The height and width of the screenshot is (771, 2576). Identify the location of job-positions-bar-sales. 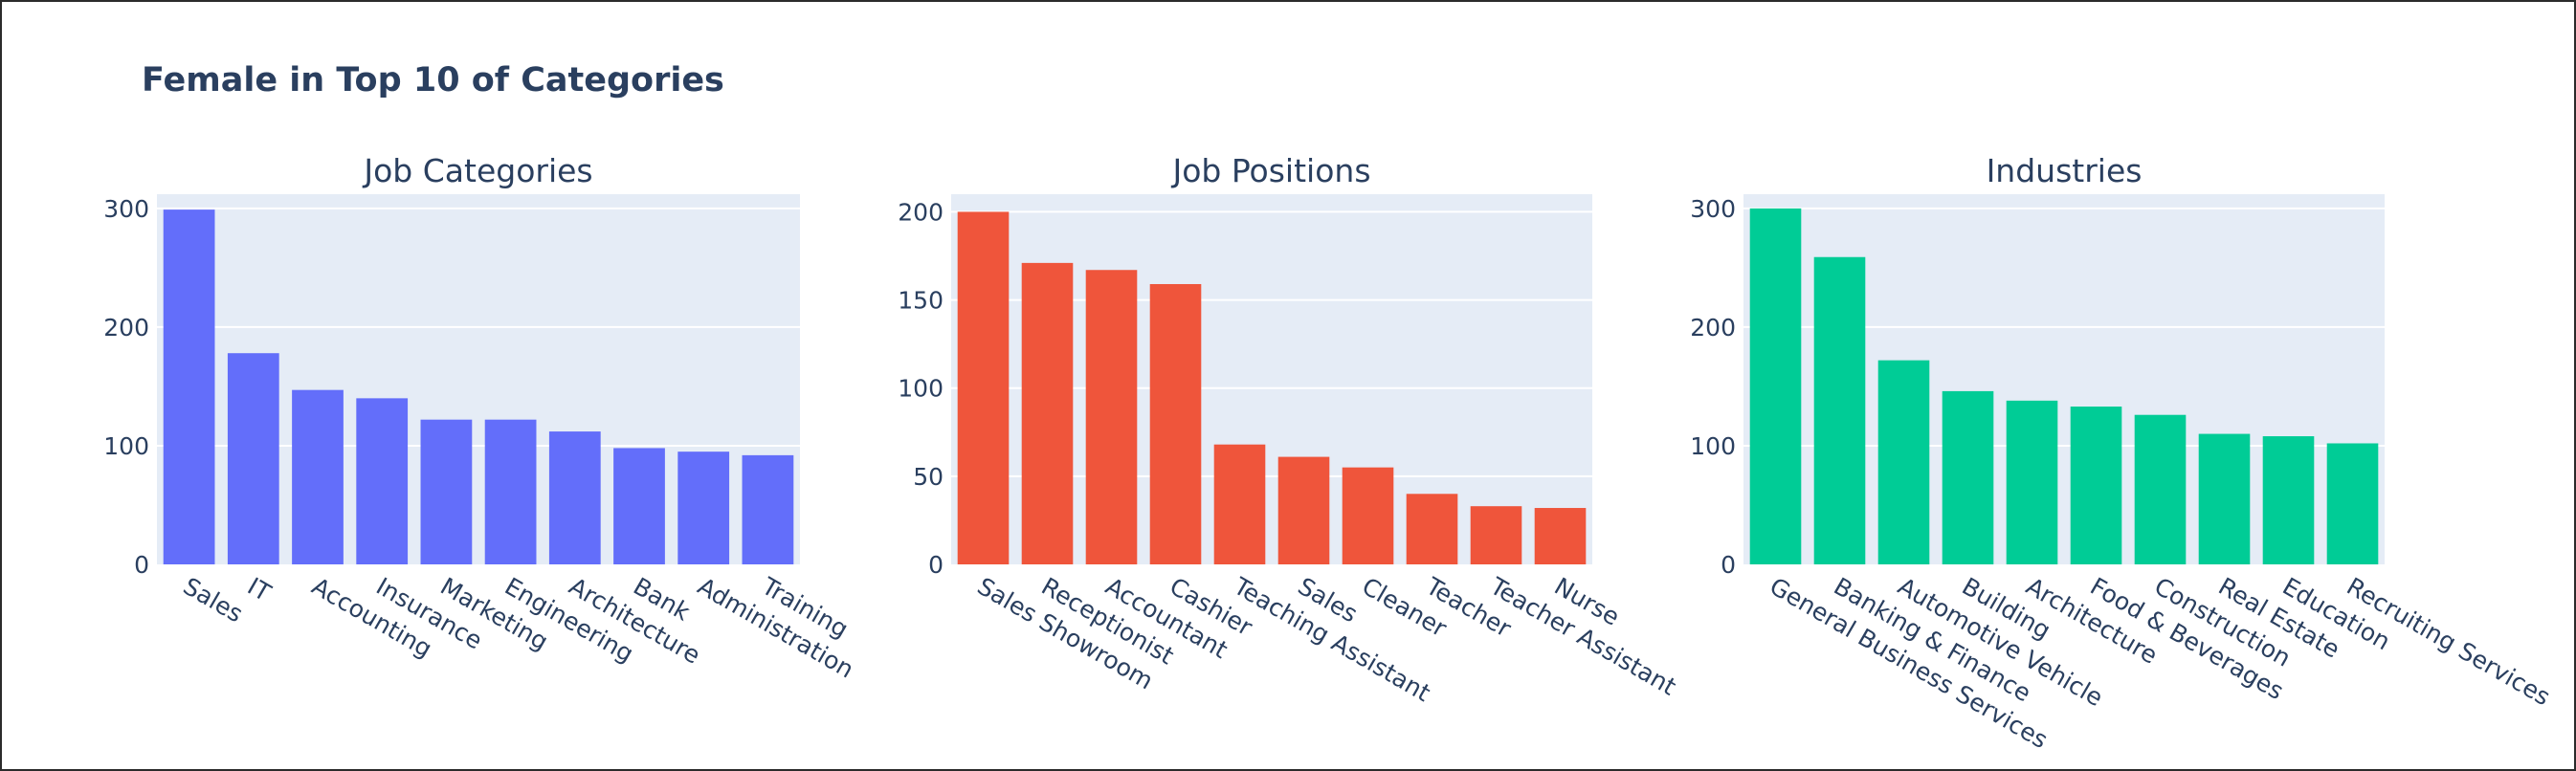
(1303, 510).